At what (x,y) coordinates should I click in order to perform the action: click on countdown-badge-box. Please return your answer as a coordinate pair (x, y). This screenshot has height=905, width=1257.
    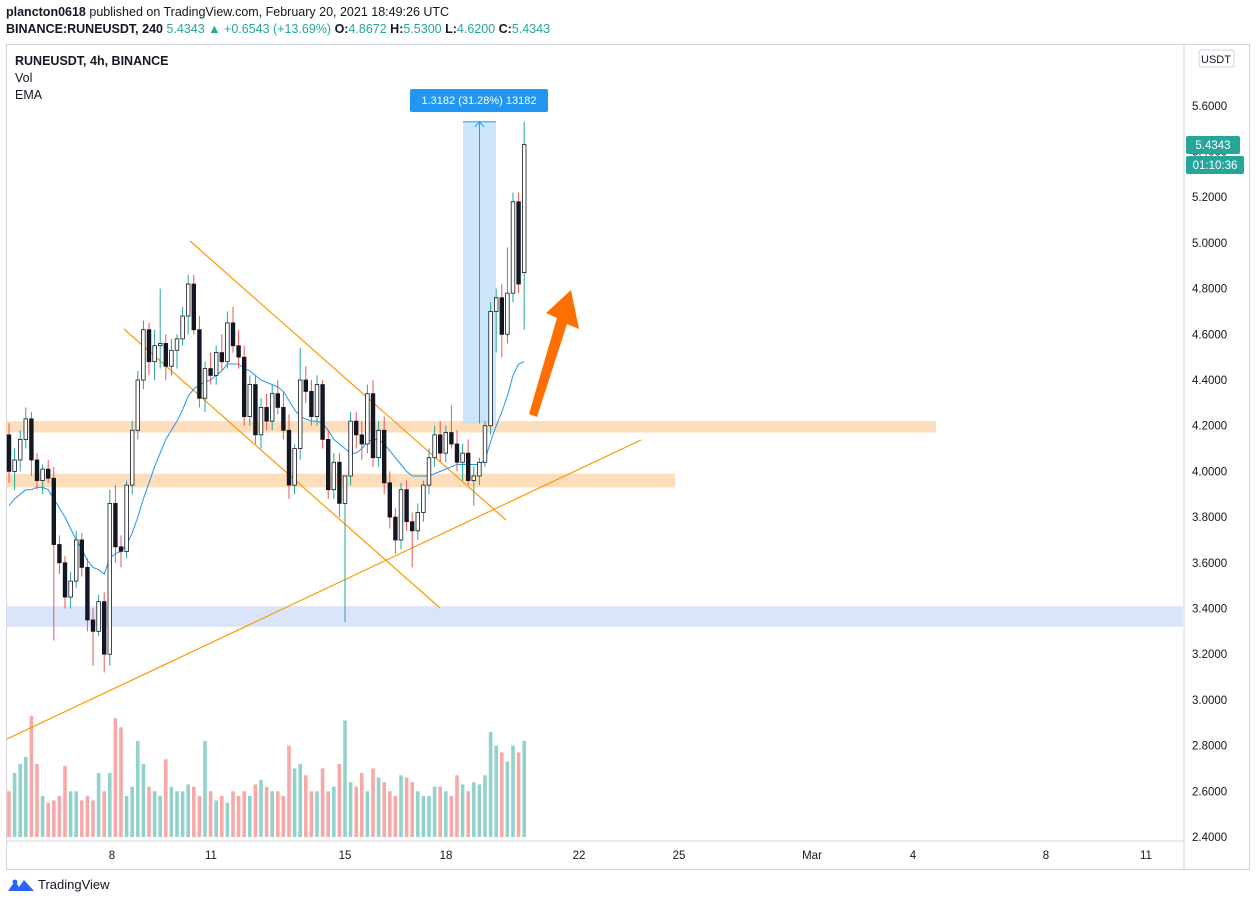
    Looking at the image, I should click on (1215, 165).